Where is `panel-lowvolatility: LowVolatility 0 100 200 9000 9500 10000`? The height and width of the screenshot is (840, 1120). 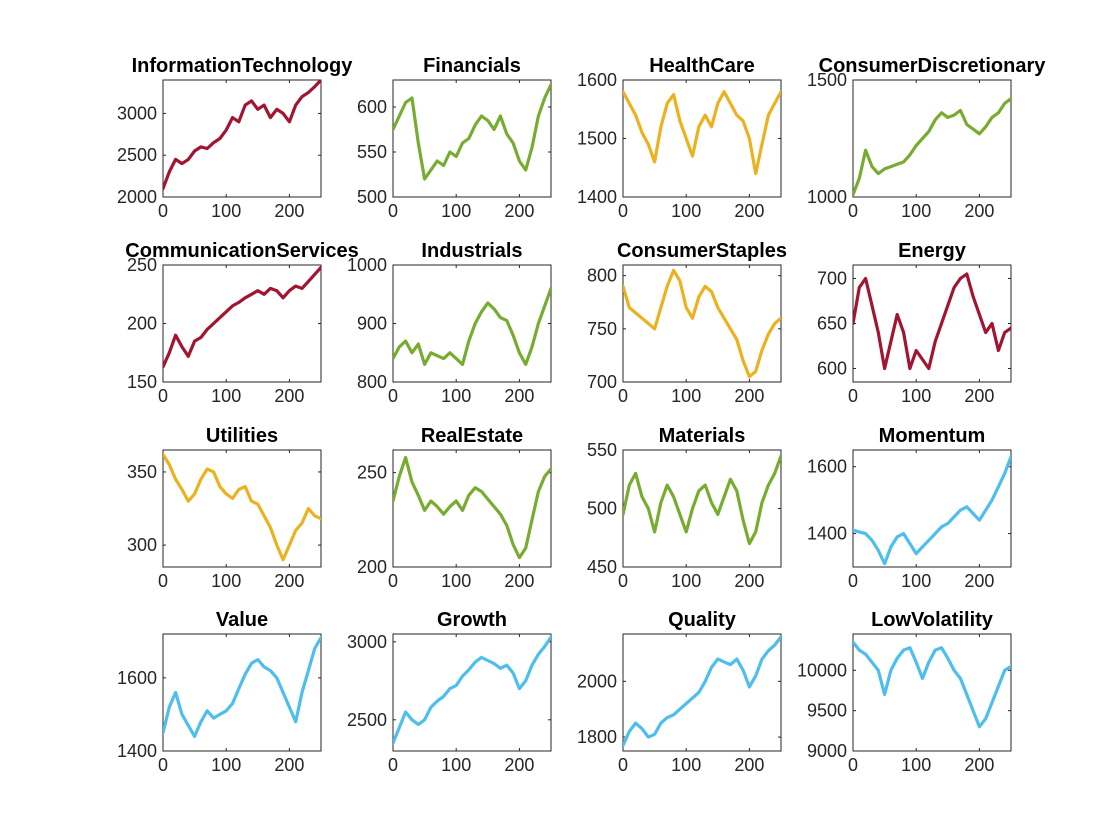 panel-lowvolatility: LowVolatility 0 100 200 9000 9500 10000 is located at coordinates (904, 692).